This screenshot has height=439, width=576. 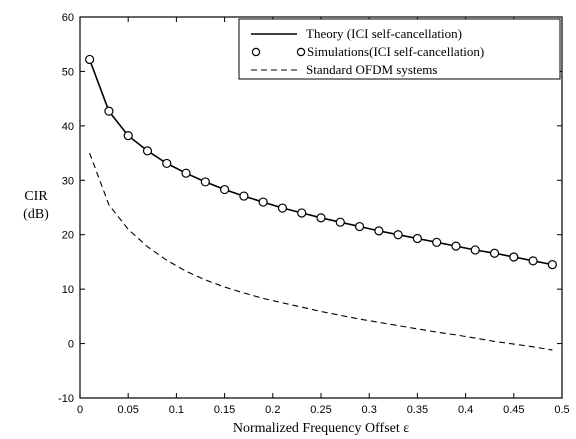 What do you see at coordinates (176, 410) in the screenshot?
I see `x-tick-label: 0.1` at bounding box center [176, 410].